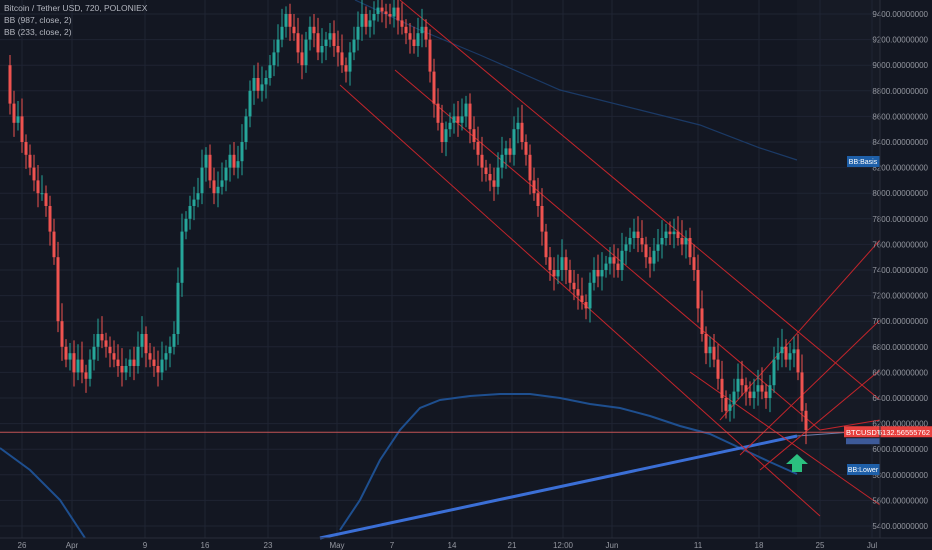  What do you see at coordinates (72, 545) in the screenshot?
I see `x-tick-label: Apr` at bounding box center [72, 545].